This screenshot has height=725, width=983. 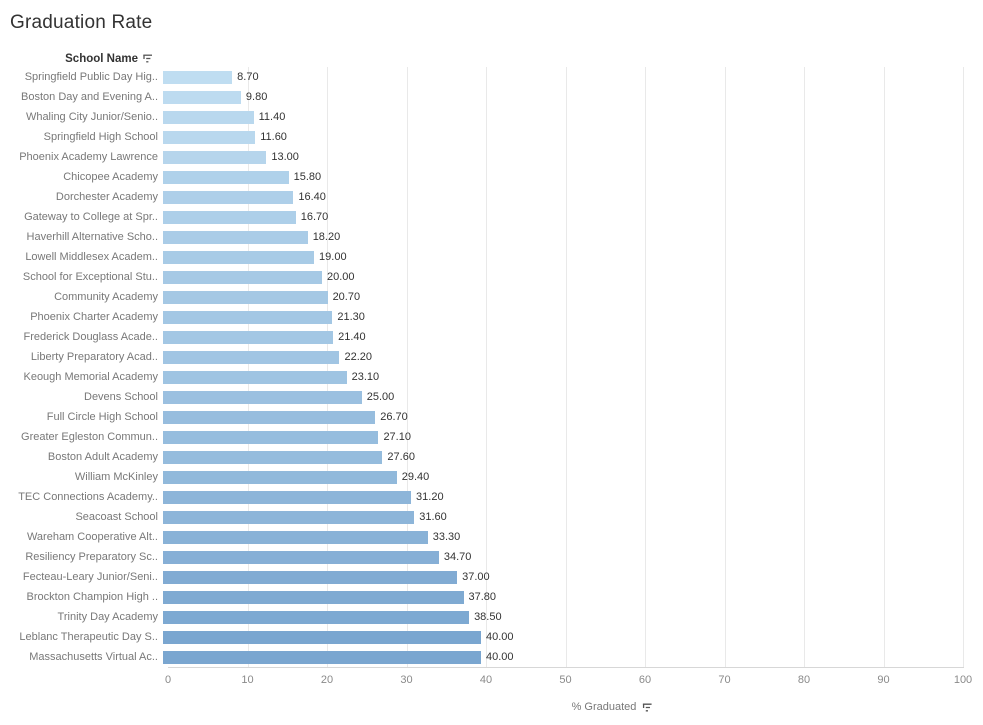 What do you see at coordinates (92, 237) in the screenshot?
I see `school-name-label: Haverhill Alternative Scho..` at bounding box center [92, 237].